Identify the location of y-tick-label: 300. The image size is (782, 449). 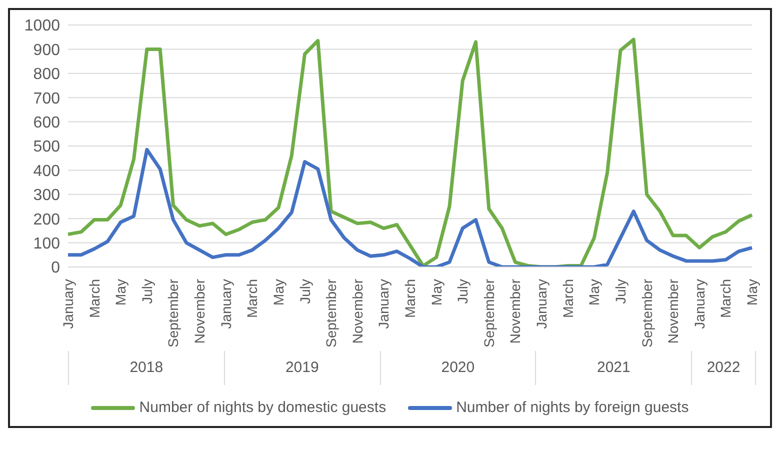
(46, 195).